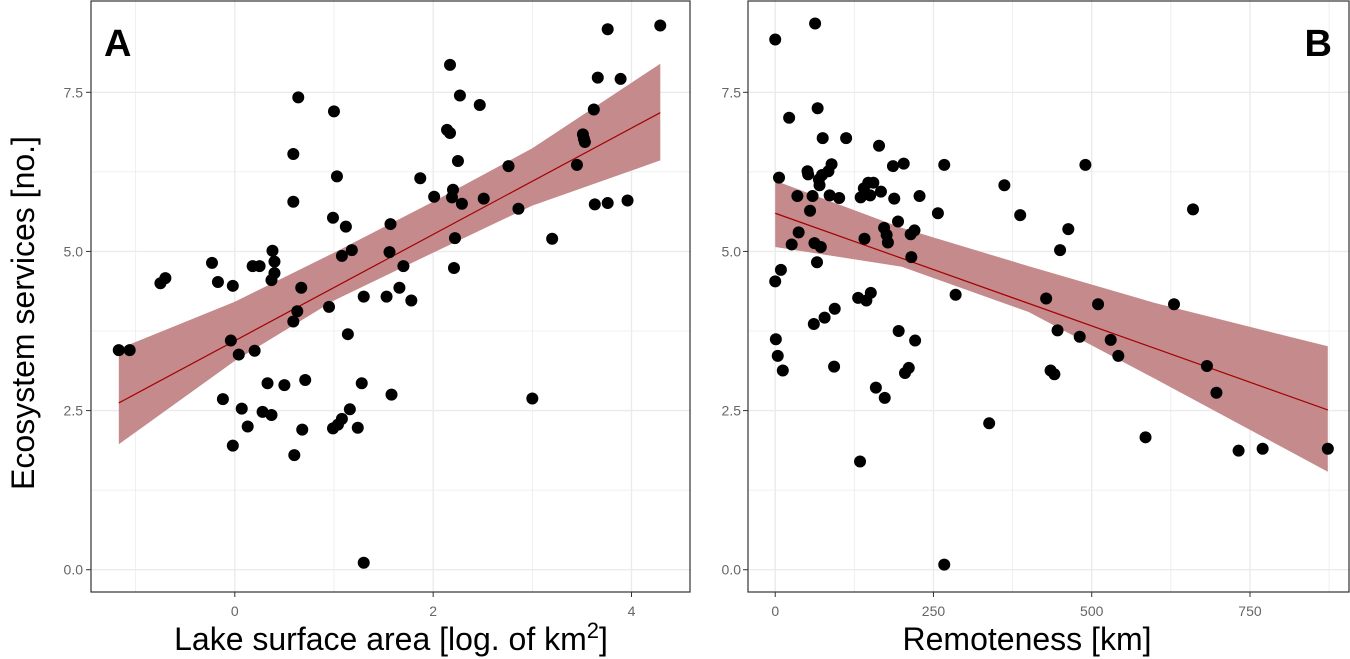 This screenshot has width=1350, height=659. Describe the element at coordinates (23, 313) in the screenshot. I see `y-axis-title: Ecosystem services [no.]` at that location.